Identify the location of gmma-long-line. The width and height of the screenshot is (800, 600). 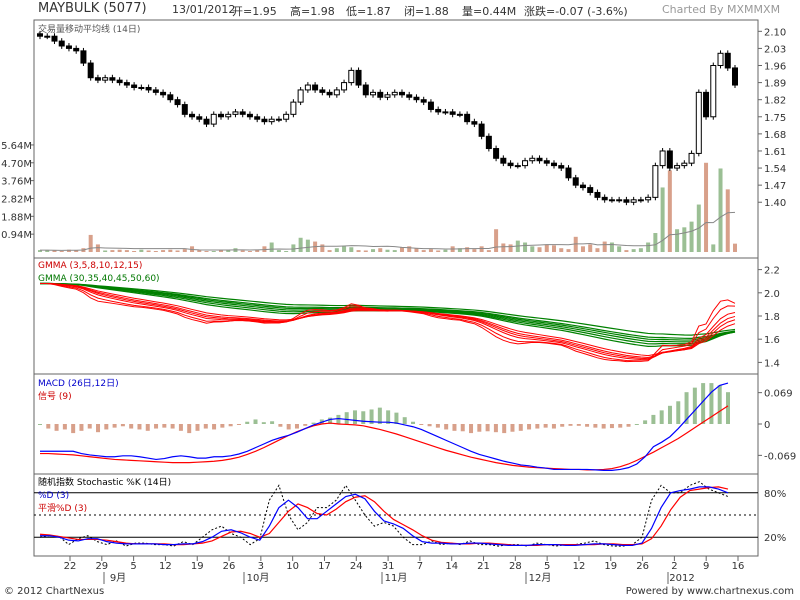
(388, 309).